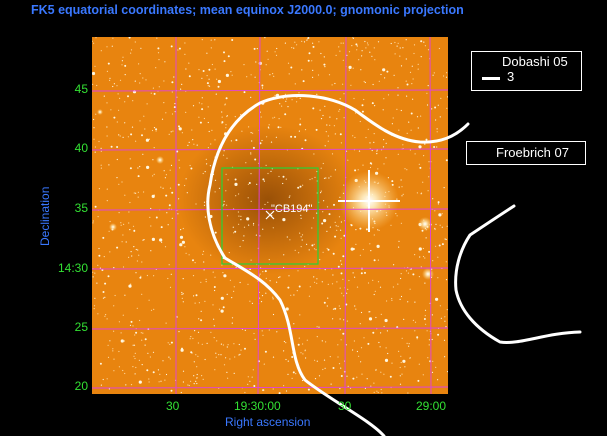  What do you see at coordinates (45, 216) in the screenshot?
I see `y-axis-label: Declination` at bounding box center [45, 216].